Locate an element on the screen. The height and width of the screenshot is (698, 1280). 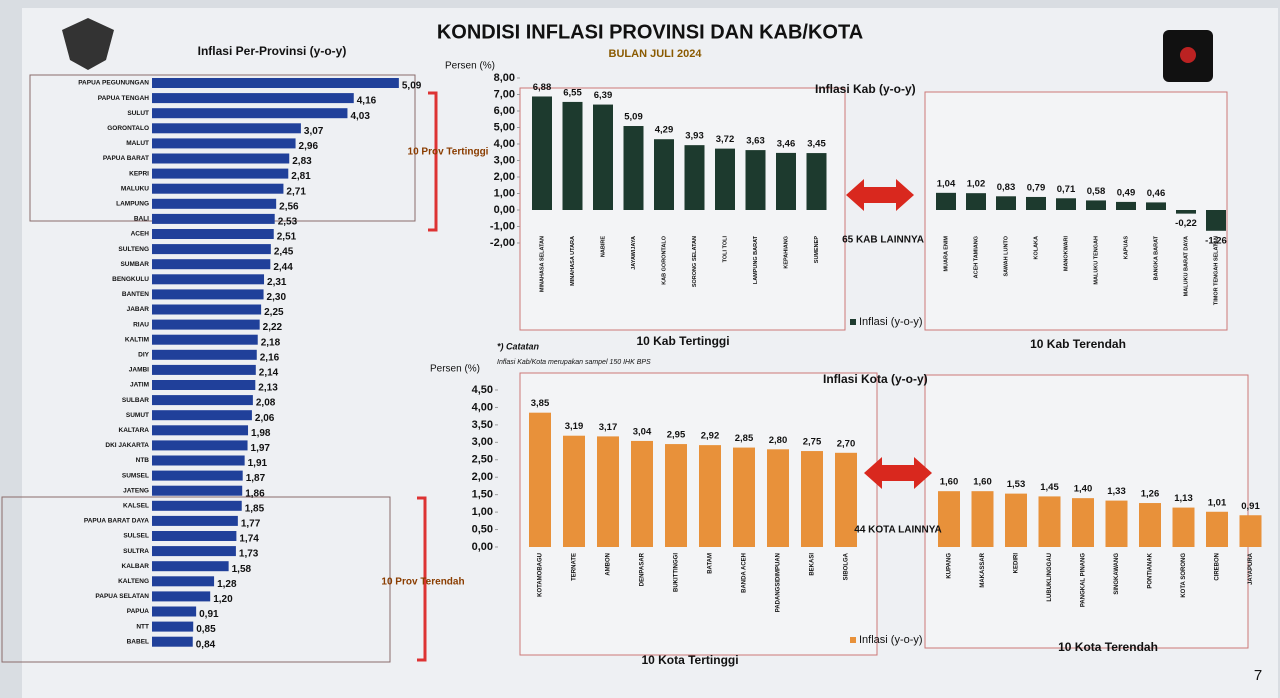
category-label: KEDIRI is located at coordinates (1017, 563).